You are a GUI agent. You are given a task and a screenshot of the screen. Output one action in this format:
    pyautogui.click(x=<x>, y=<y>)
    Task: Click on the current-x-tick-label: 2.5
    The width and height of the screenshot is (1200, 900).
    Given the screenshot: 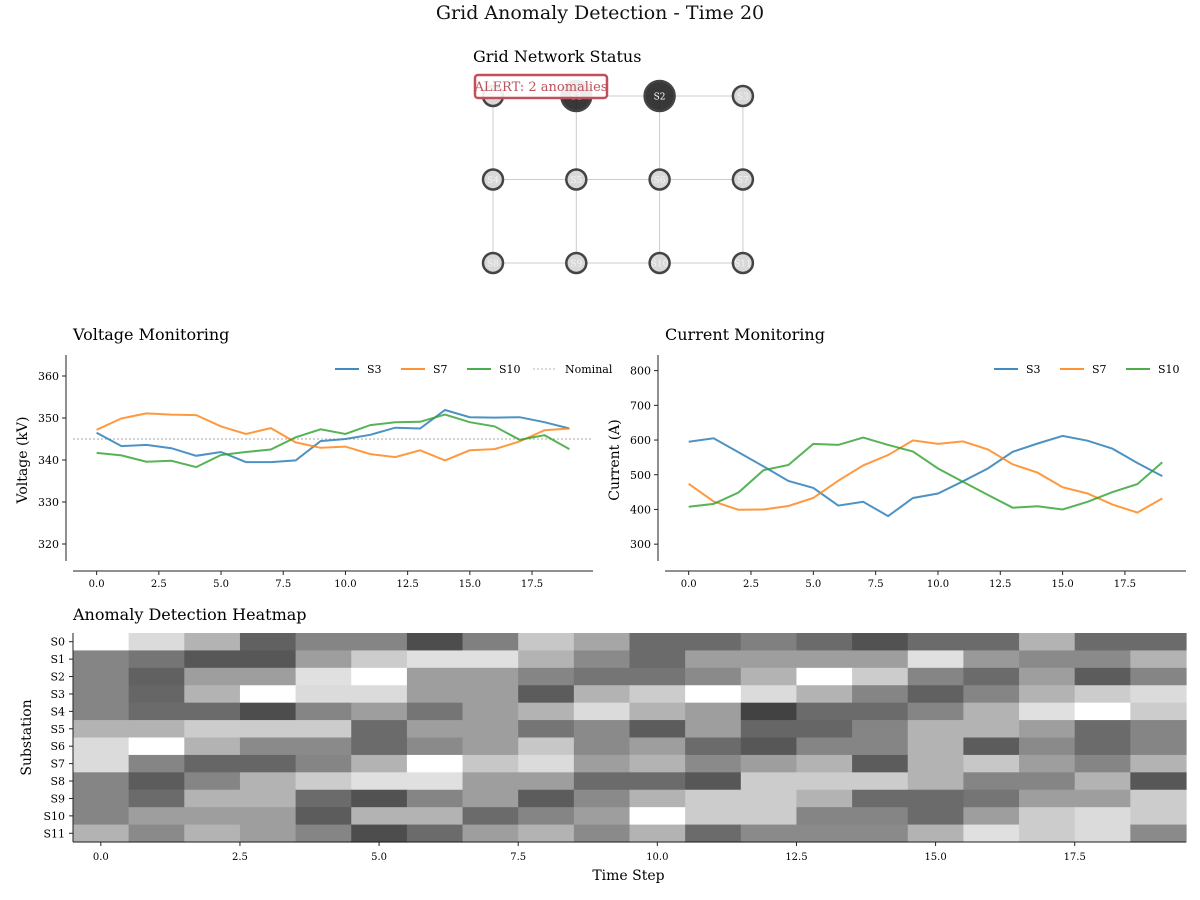 What is the action you would take?
    pyautogui.click(x=751, y=584)
    